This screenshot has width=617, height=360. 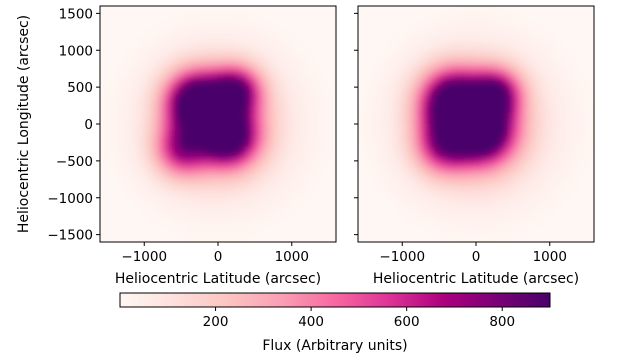 What do you see at coordinates (502, 322) in the screenshot?
I see `colorbar-tick-label: 800` at bounding box center [502, 322].